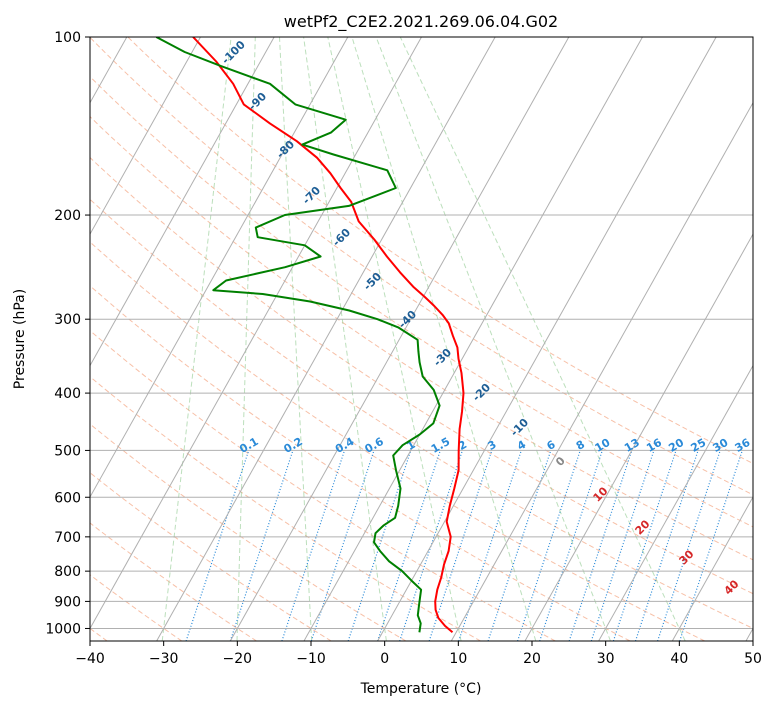 The image size is (775, 708). I want to click on dry-adiabat-label: 10, so click(601, 494).